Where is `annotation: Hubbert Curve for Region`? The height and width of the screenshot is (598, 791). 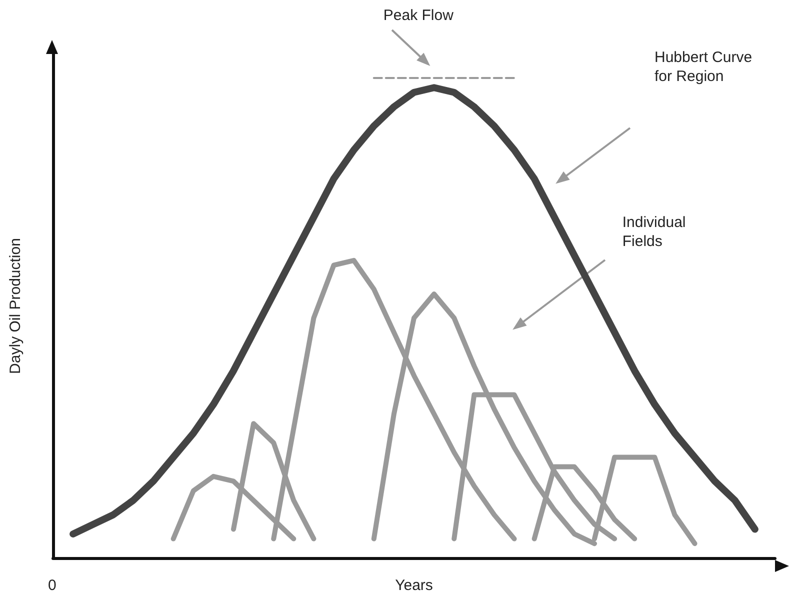
annotation: Hubbert Curve for Region is located at coordinates (705, 67).